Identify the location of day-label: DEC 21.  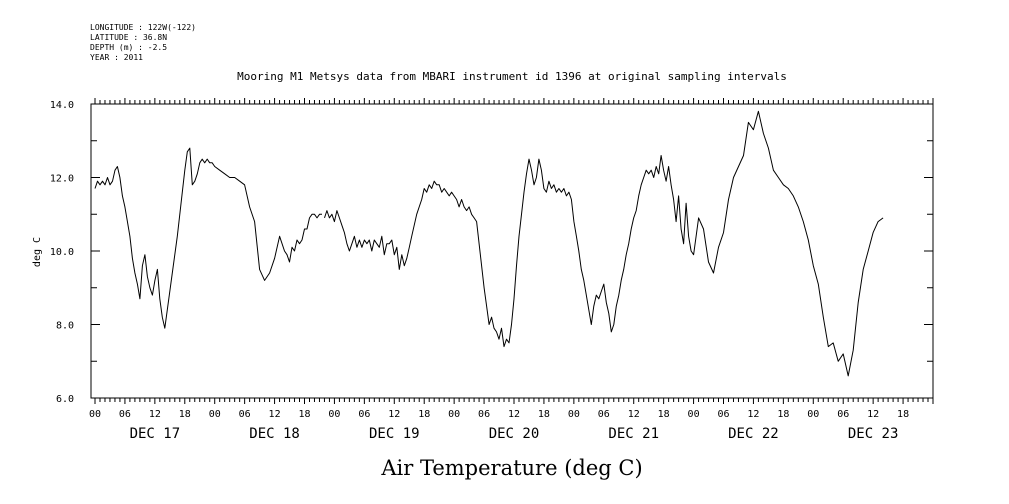
(633, 434).